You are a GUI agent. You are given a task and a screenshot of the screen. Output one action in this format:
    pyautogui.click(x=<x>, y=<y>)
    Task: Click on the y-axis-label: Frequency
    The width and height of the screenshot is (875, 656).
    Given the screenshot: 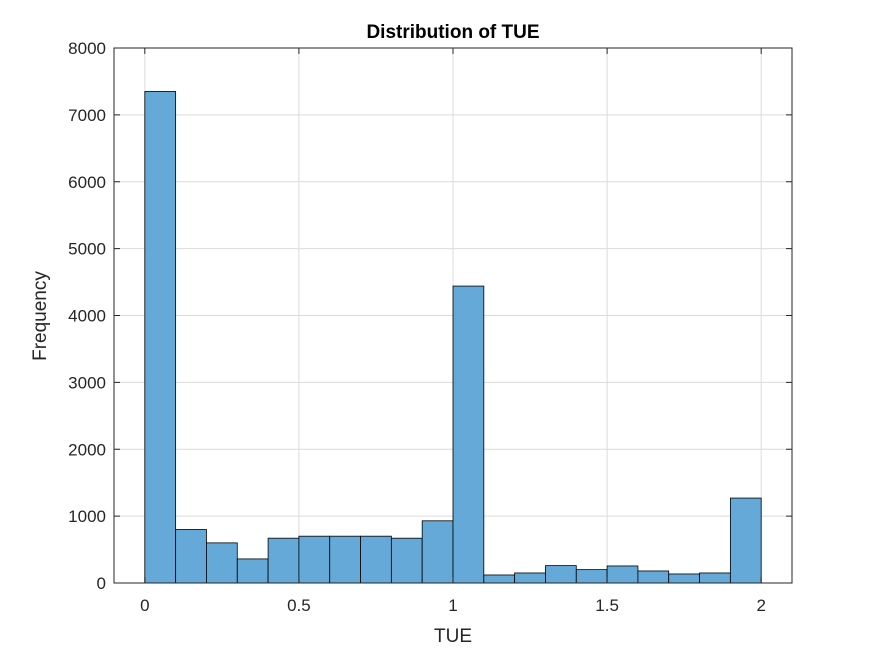 What is the action you would take?
    pyautogui.click(x=40, y=316)
    